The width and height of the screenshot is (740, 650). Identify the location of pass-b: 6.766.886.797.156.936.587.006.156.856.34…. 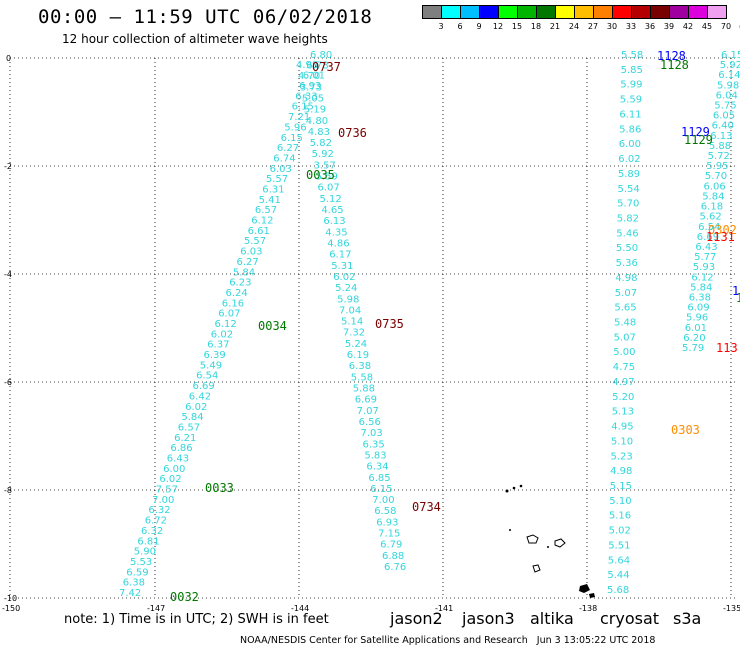
(351, 316).